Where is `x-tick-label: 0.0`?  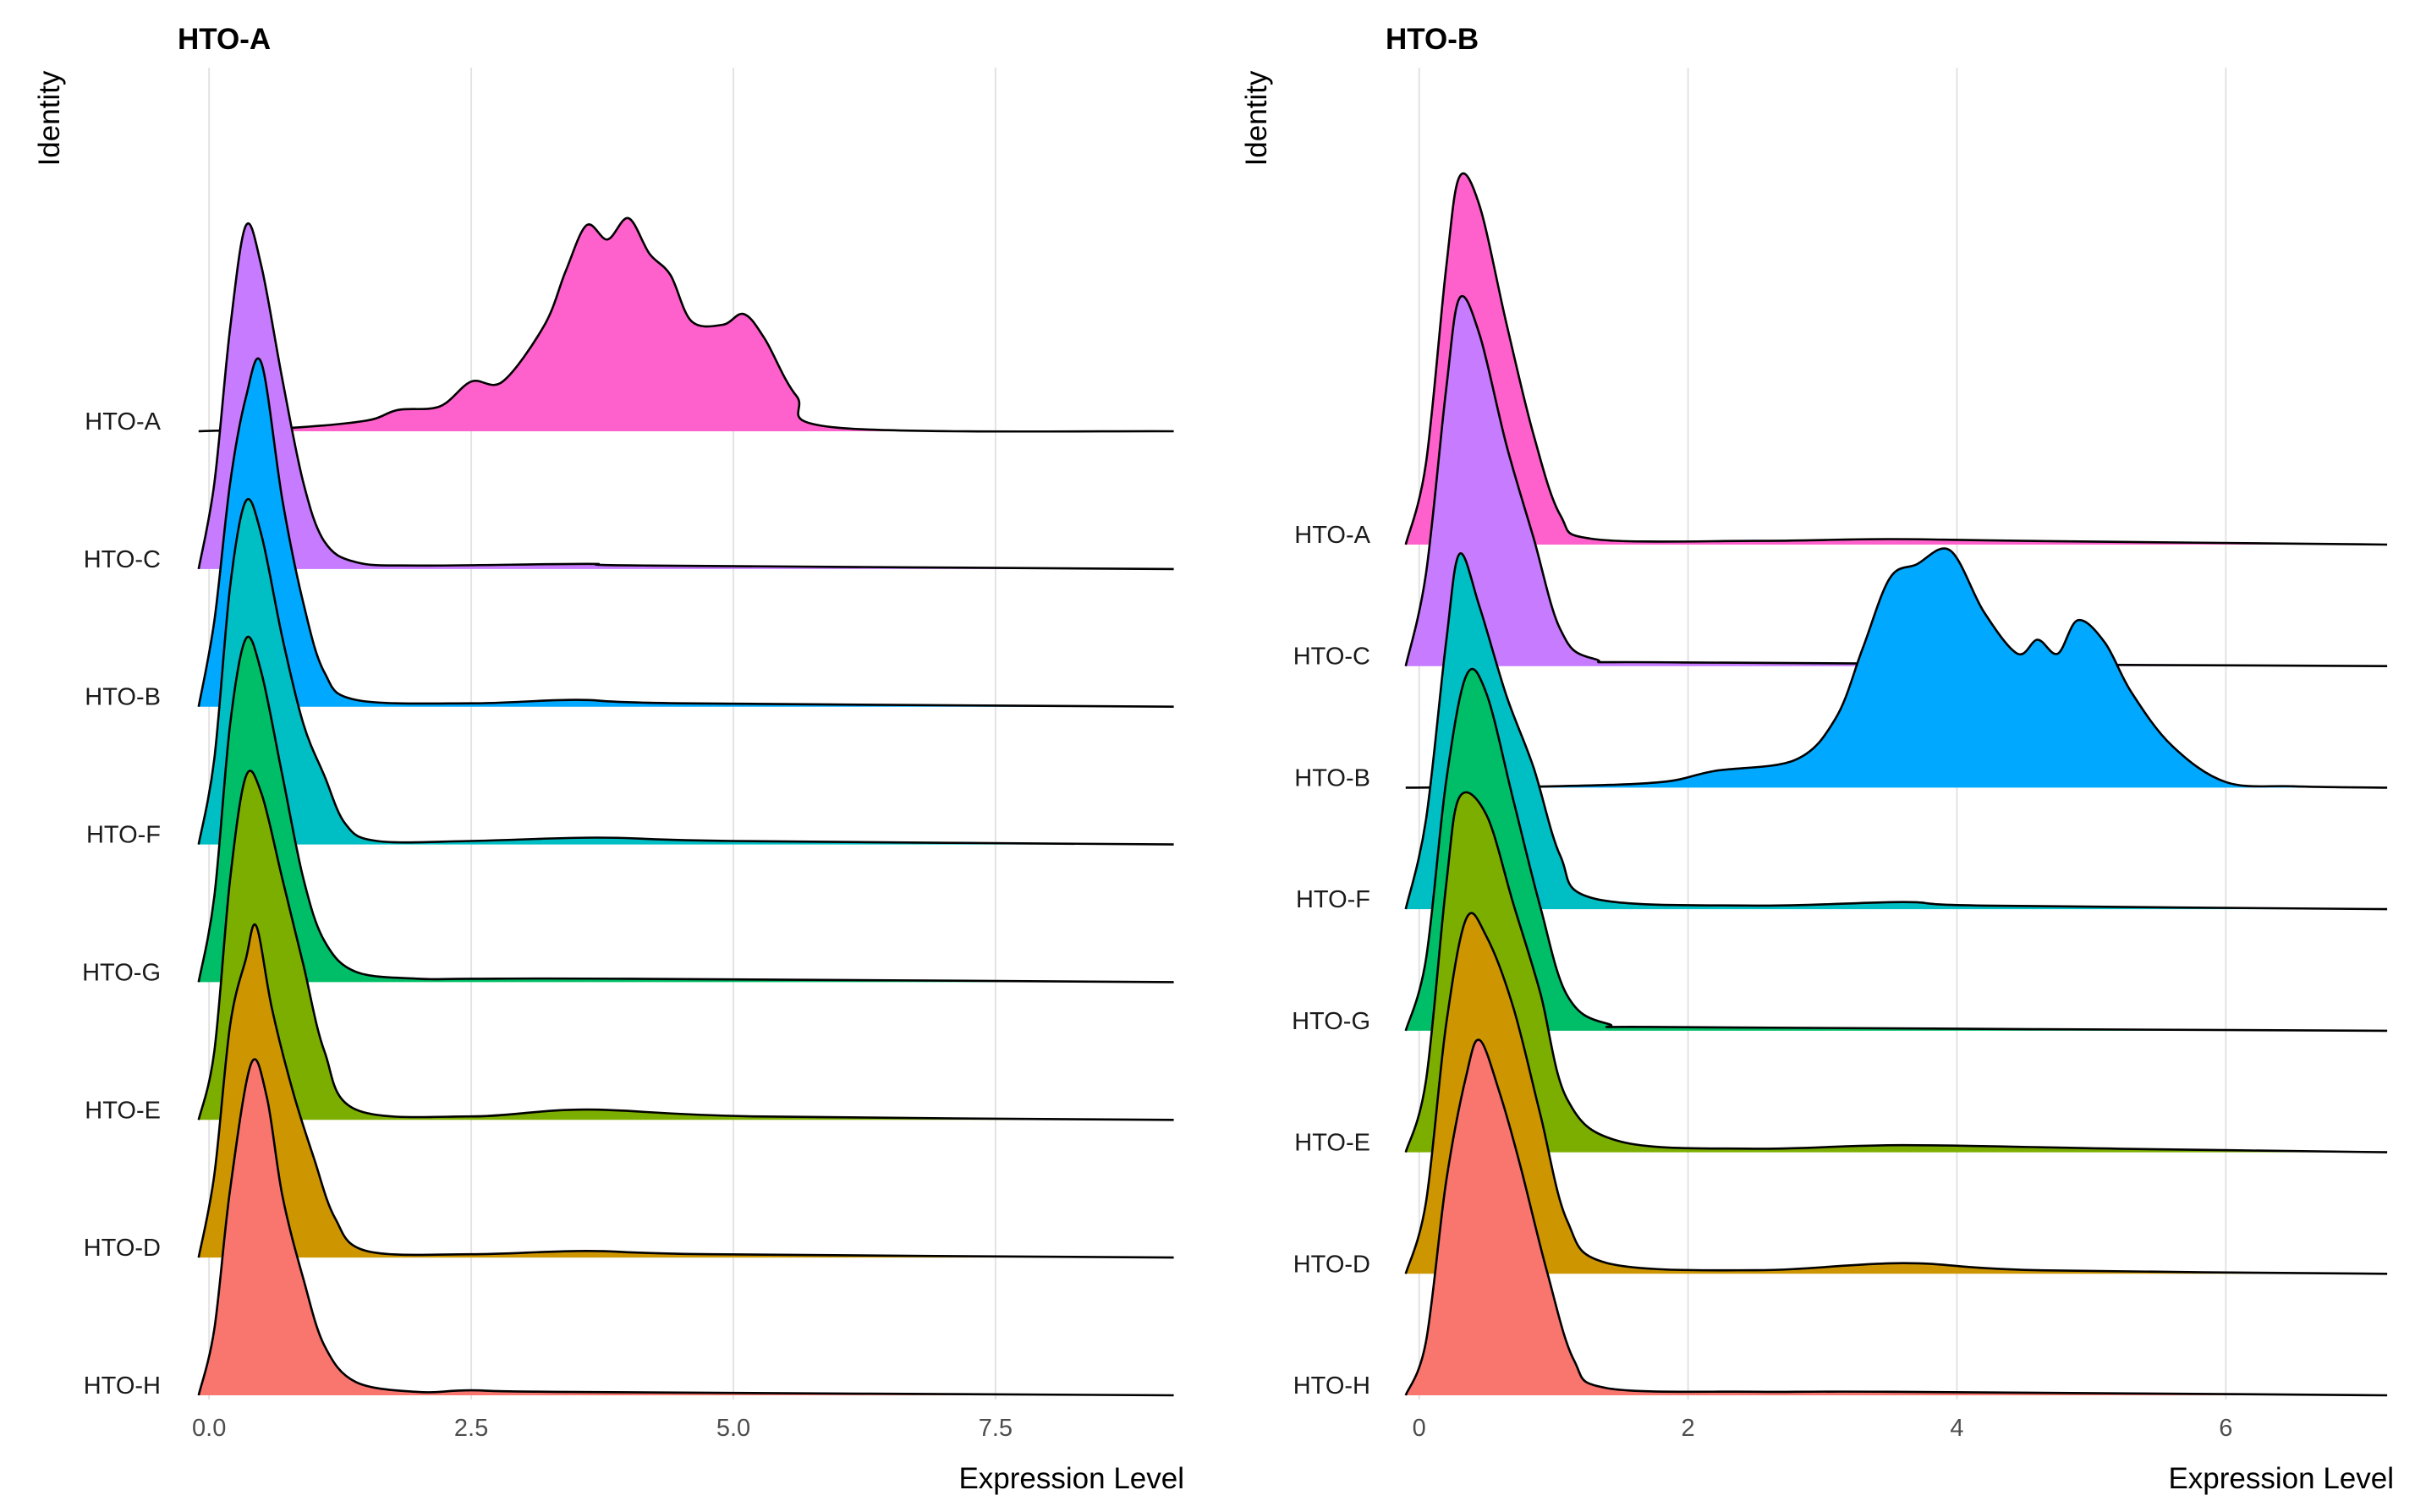 x-tick-label: 0.0 is located at coordinates (209, 1428).